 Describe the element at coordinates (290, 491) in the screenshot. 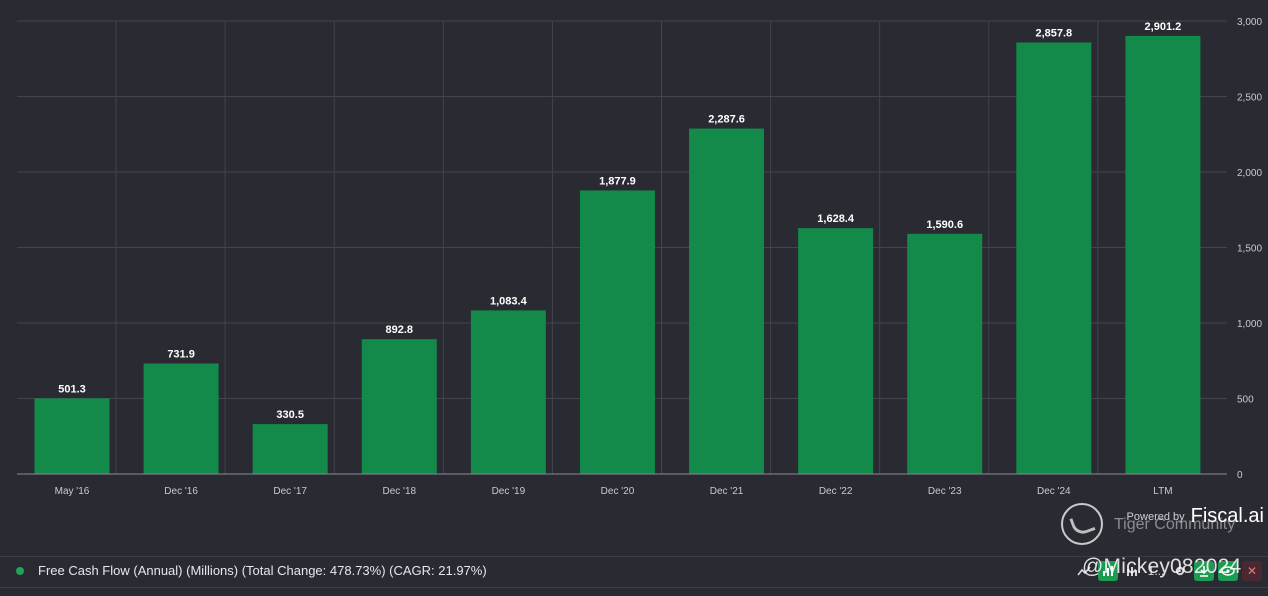

I see `x-tick-label: Dec '17` at that location.